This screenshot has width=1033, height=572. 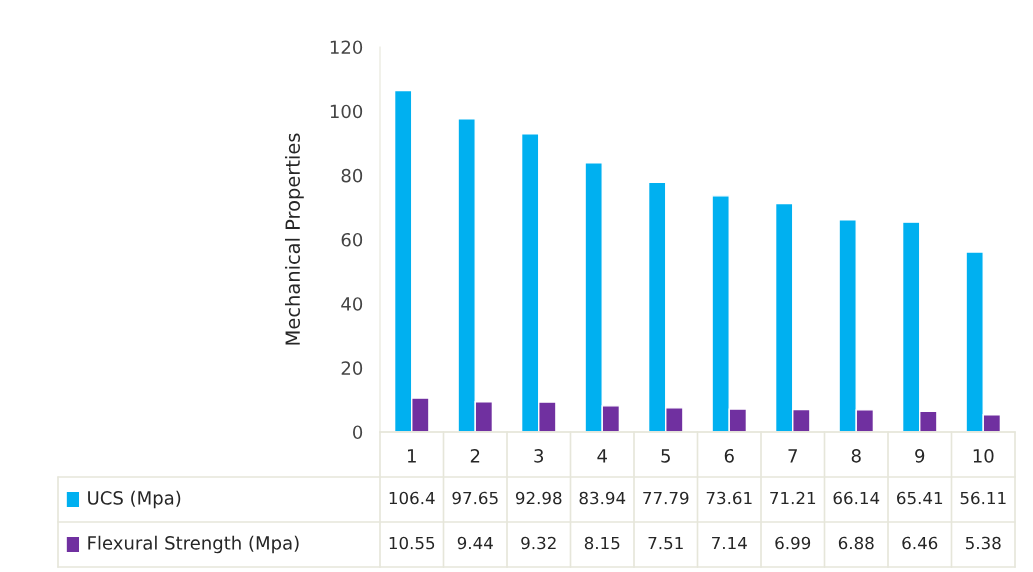 What do you see at coordinates (793, 543) in the screenshot?
I see `data-label: 6.99` at bounding box center [793, 543].